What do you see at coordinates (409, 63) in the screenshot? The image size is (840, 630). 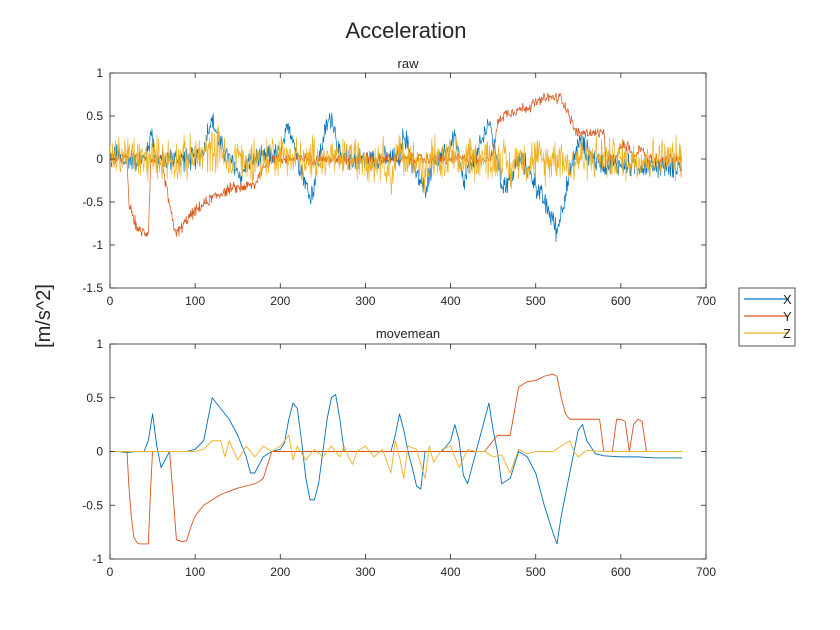 I see `raw-plot-title: raw` at bounding box center [409, 63].